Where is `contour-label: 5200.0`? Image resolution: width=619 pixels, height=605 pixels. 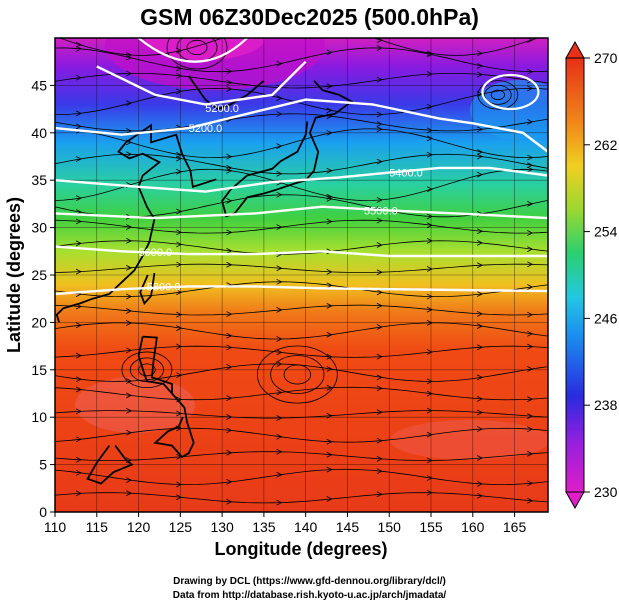 contour-label: 5200.0 is located at coordinates (206, 129).